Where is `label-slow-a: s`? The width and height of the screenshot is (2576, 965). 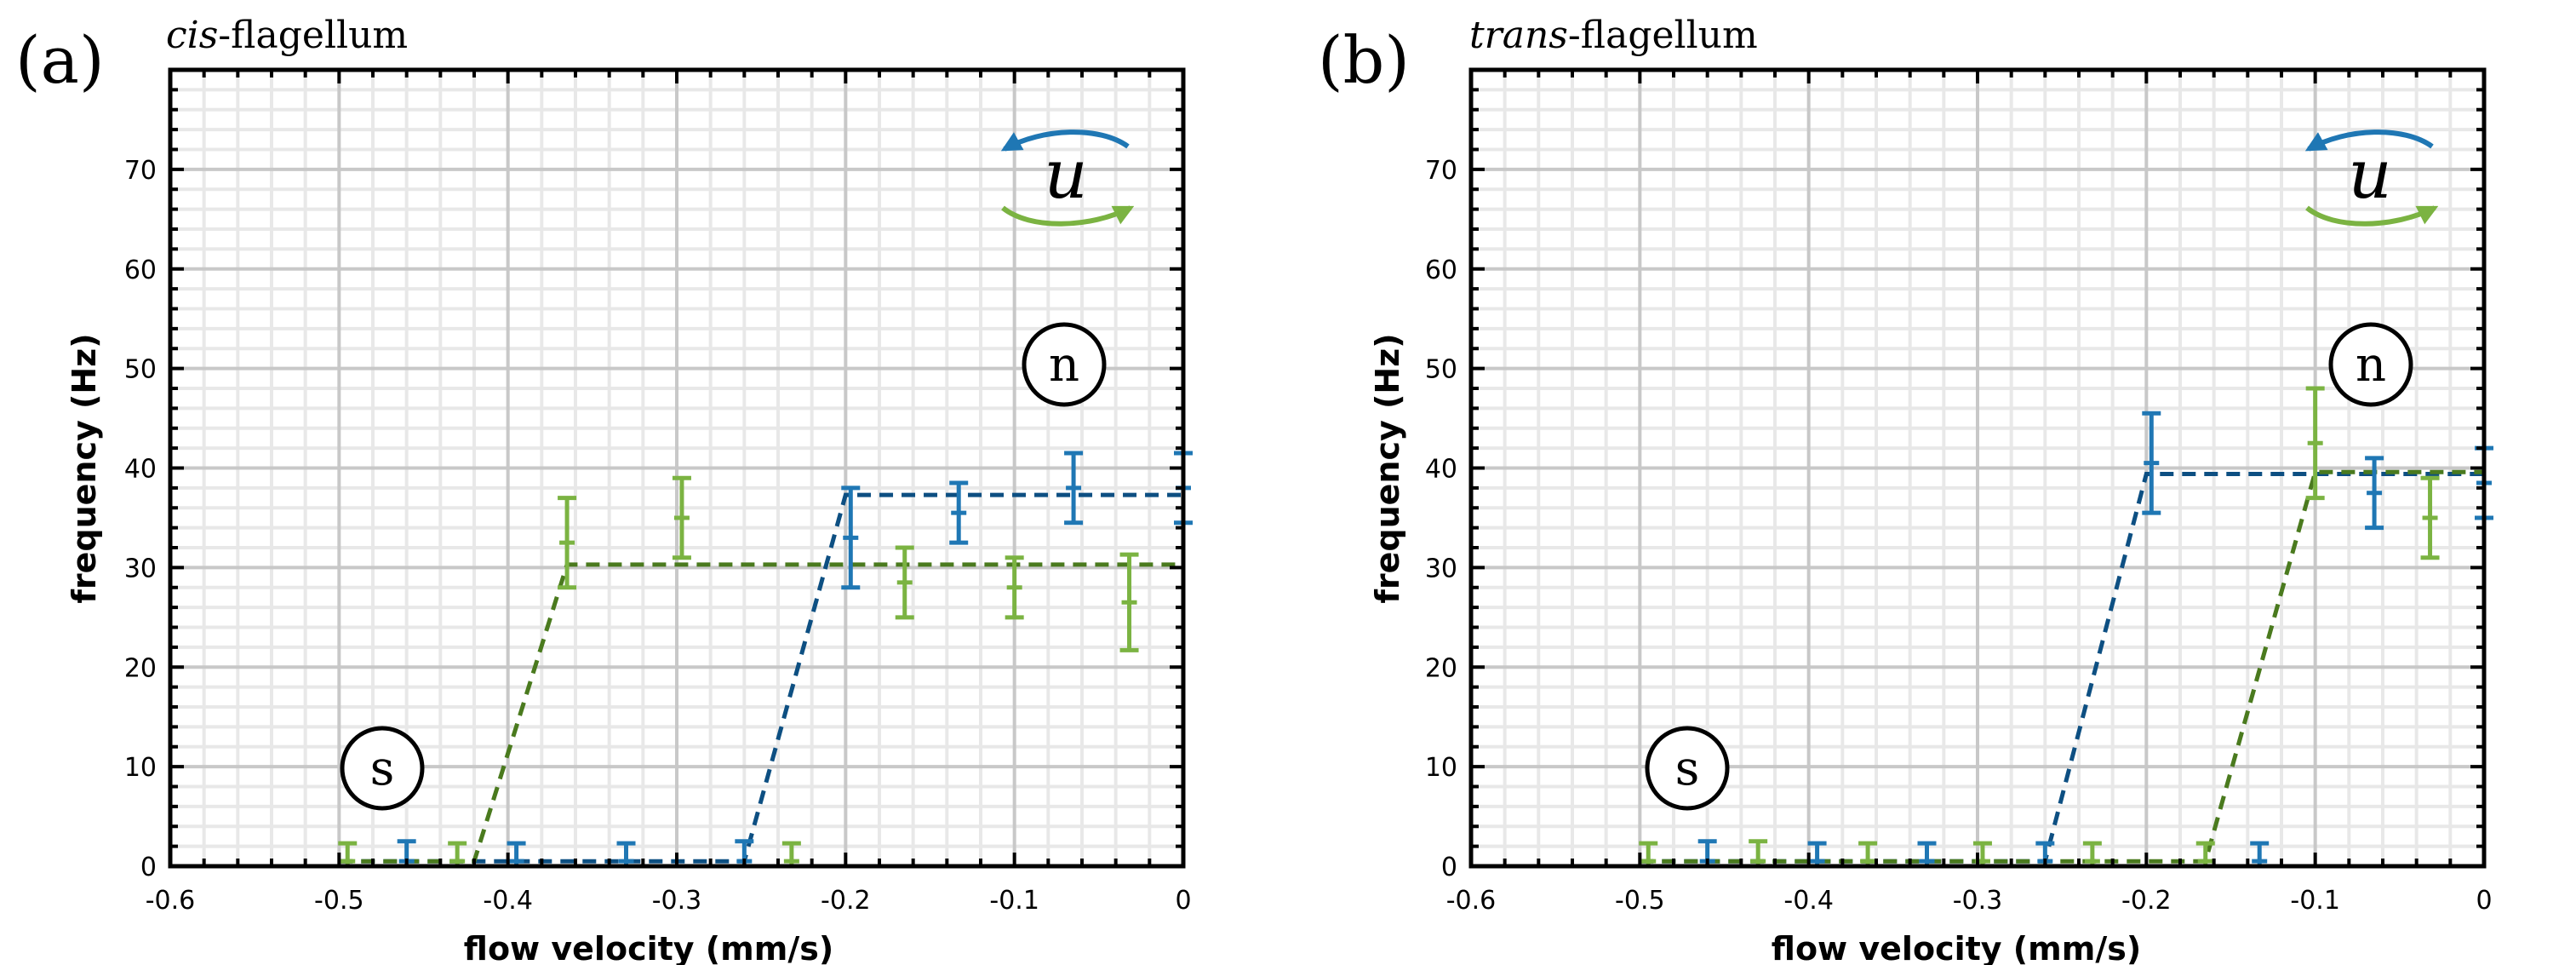
label-slow-a: s is located at coordinates (382, 769).